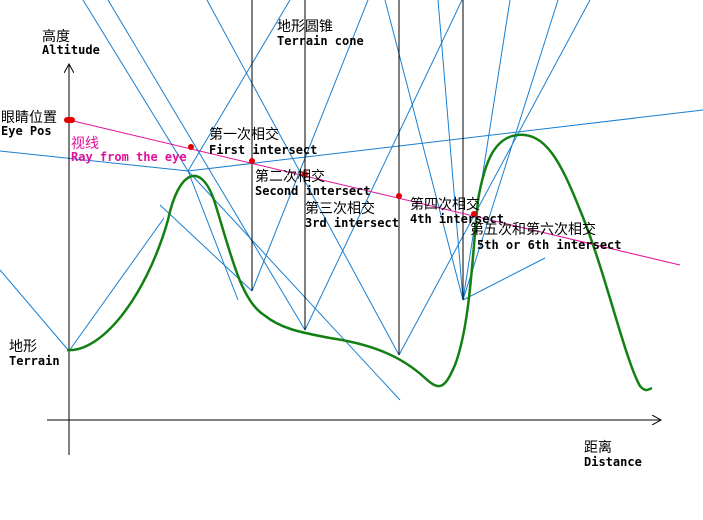 The image size is (703, 520). I want to click on intersect-4-label-zh: 第四次相交, so click(445, 204).